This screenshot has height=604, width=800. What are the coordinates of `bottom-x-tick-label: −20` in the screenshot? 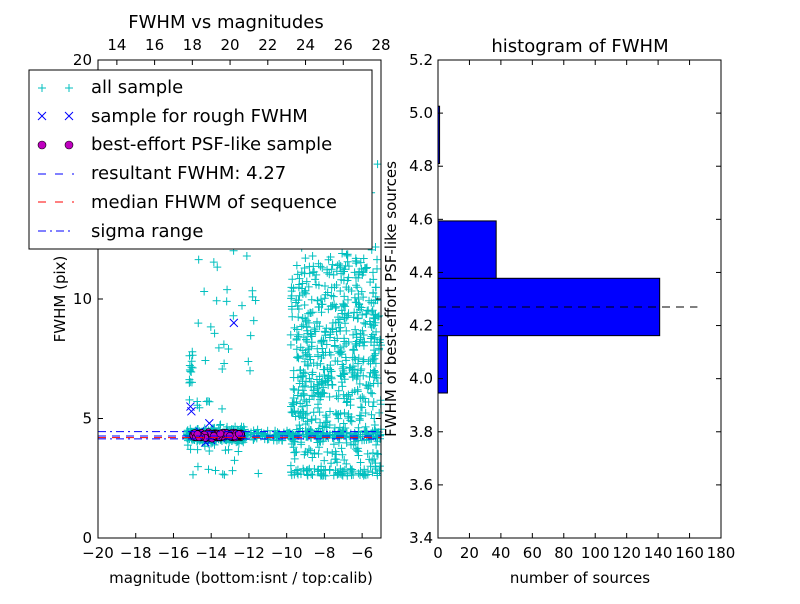 It's located at (98, 553).